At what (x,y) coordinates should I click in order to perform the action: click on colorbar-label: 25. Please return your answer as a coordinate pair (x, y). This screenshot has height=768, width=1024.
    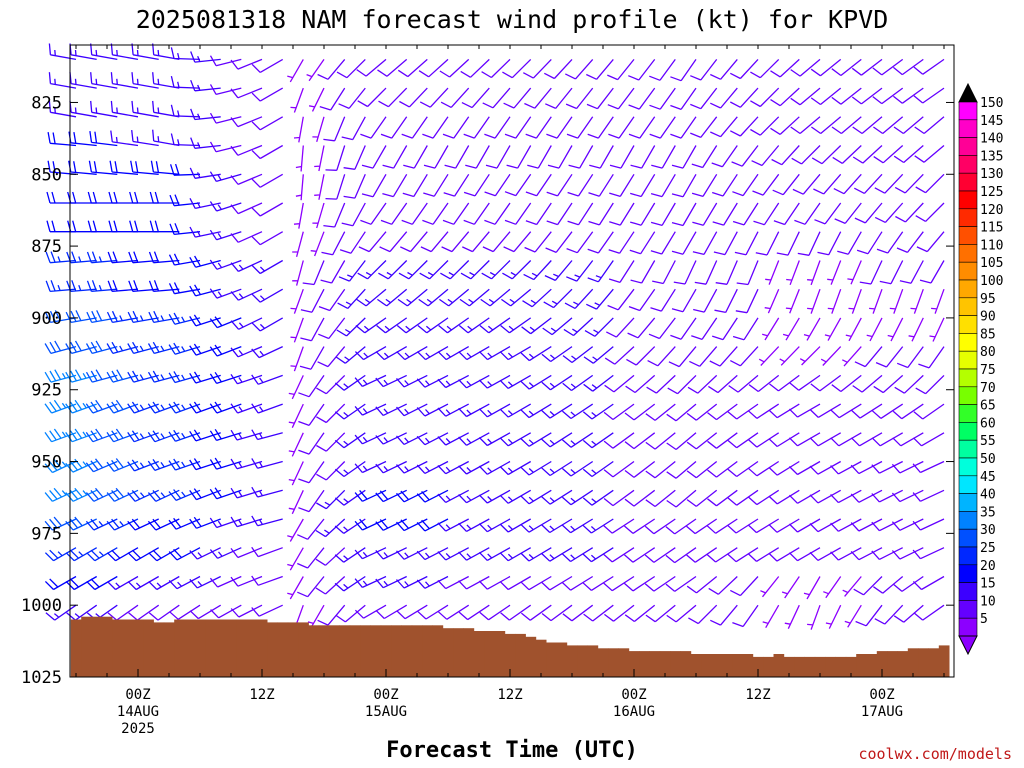
    Looking at the image, I should click on (988, 548).